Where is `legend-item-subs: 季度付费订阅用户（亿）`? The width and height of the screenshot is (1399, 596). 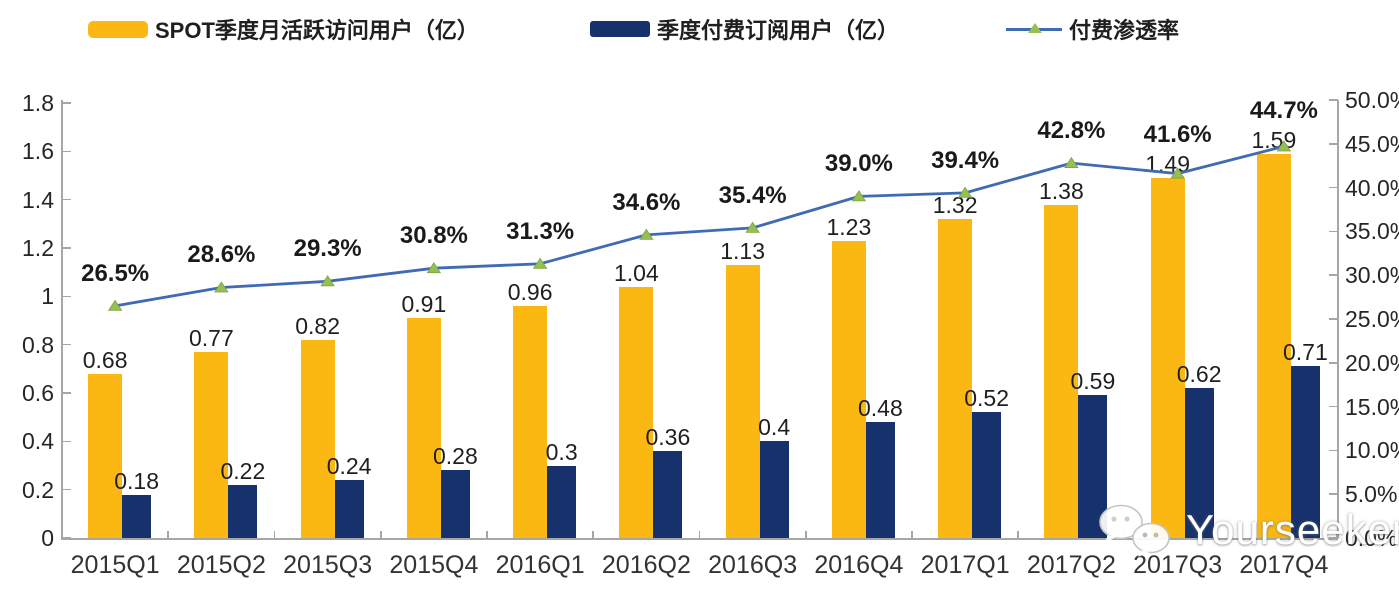
legend-item-subs: 季度付费订阅用户（亿） is located at coordinates (744, 29).